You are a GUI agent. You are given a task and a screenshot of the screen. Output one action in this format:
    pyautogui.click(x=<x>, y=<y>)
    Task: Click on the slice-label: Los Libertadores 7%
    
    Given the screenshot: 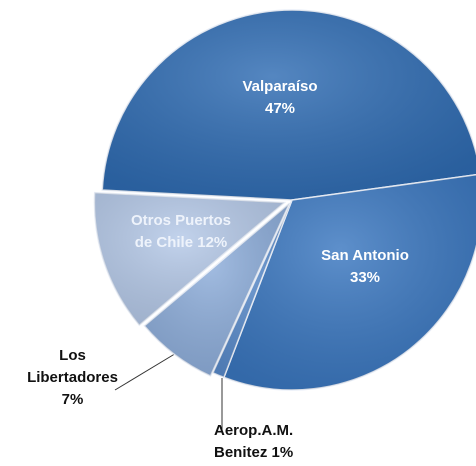 What is the action you would take?
    pyautogui.click(x=72, y=378)
    